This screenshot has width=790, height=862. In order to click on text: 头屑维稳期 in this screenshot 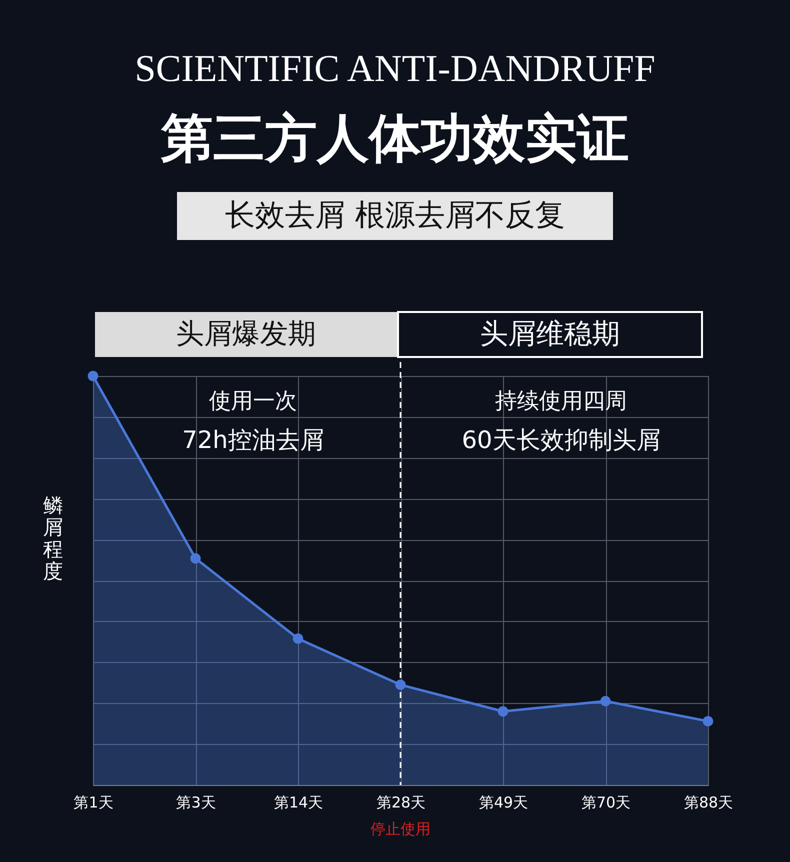, I will do `click(550, 333)`.